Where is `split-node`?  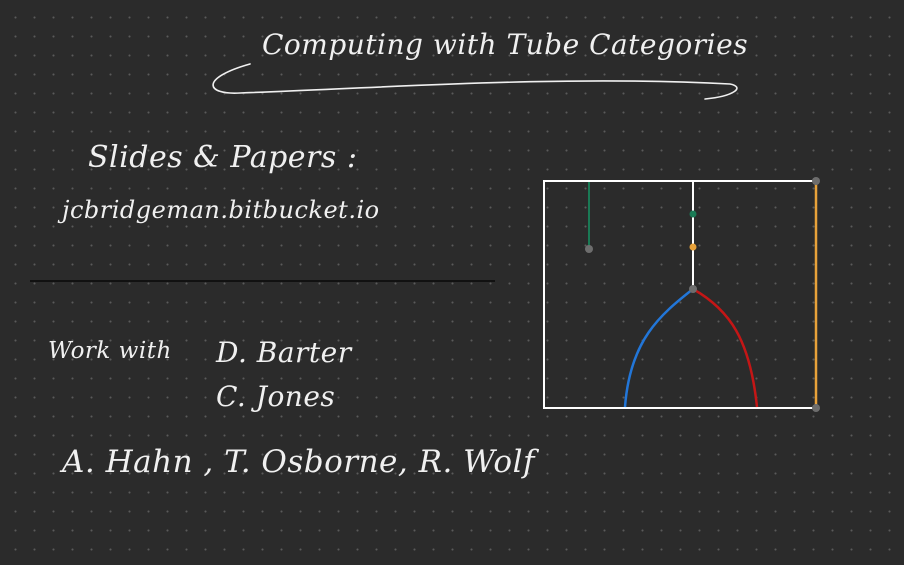 split-node is located at coordinates (693, 289).